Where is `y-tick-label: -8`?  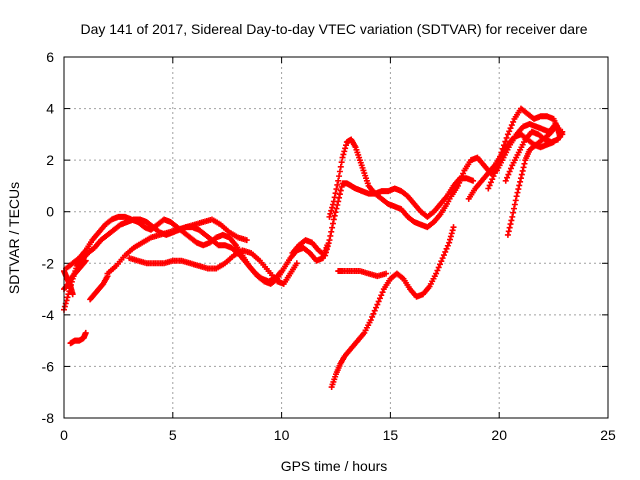 y-tick-label: -8 is located at coordinates (48, 418).